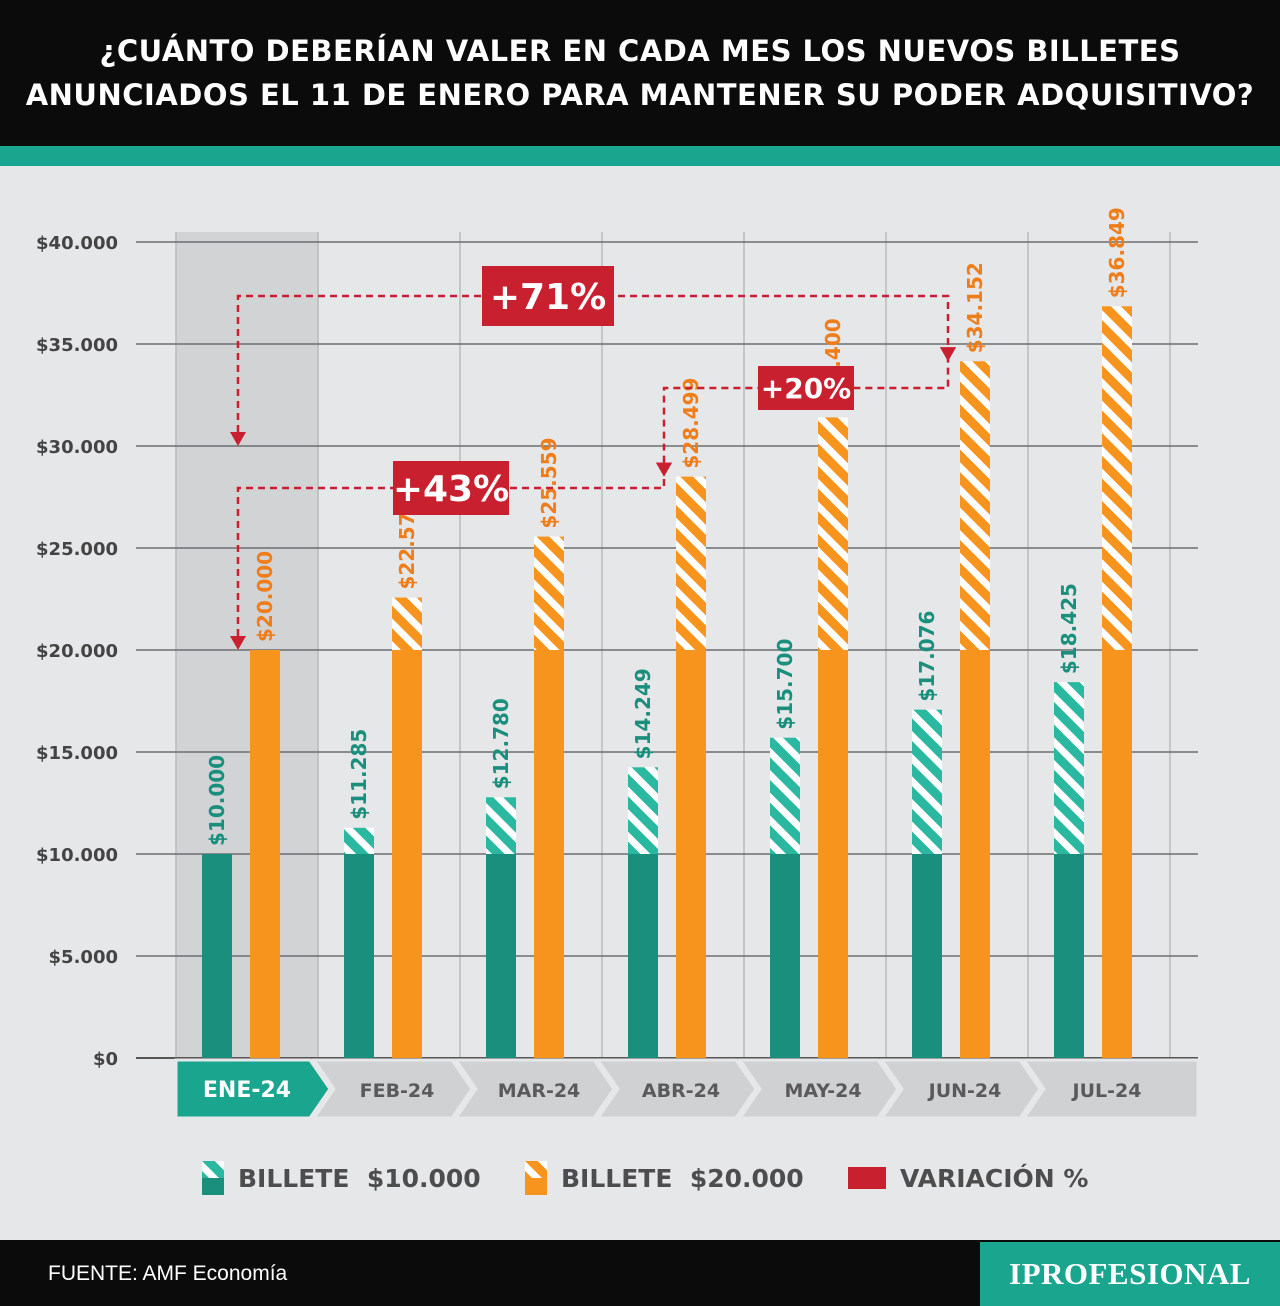 The height and width of the screenshot is (1306, 1280). Describe the element at coordinates (691, 423) in the screenshot. I see `data-label: $28.499` at that location.